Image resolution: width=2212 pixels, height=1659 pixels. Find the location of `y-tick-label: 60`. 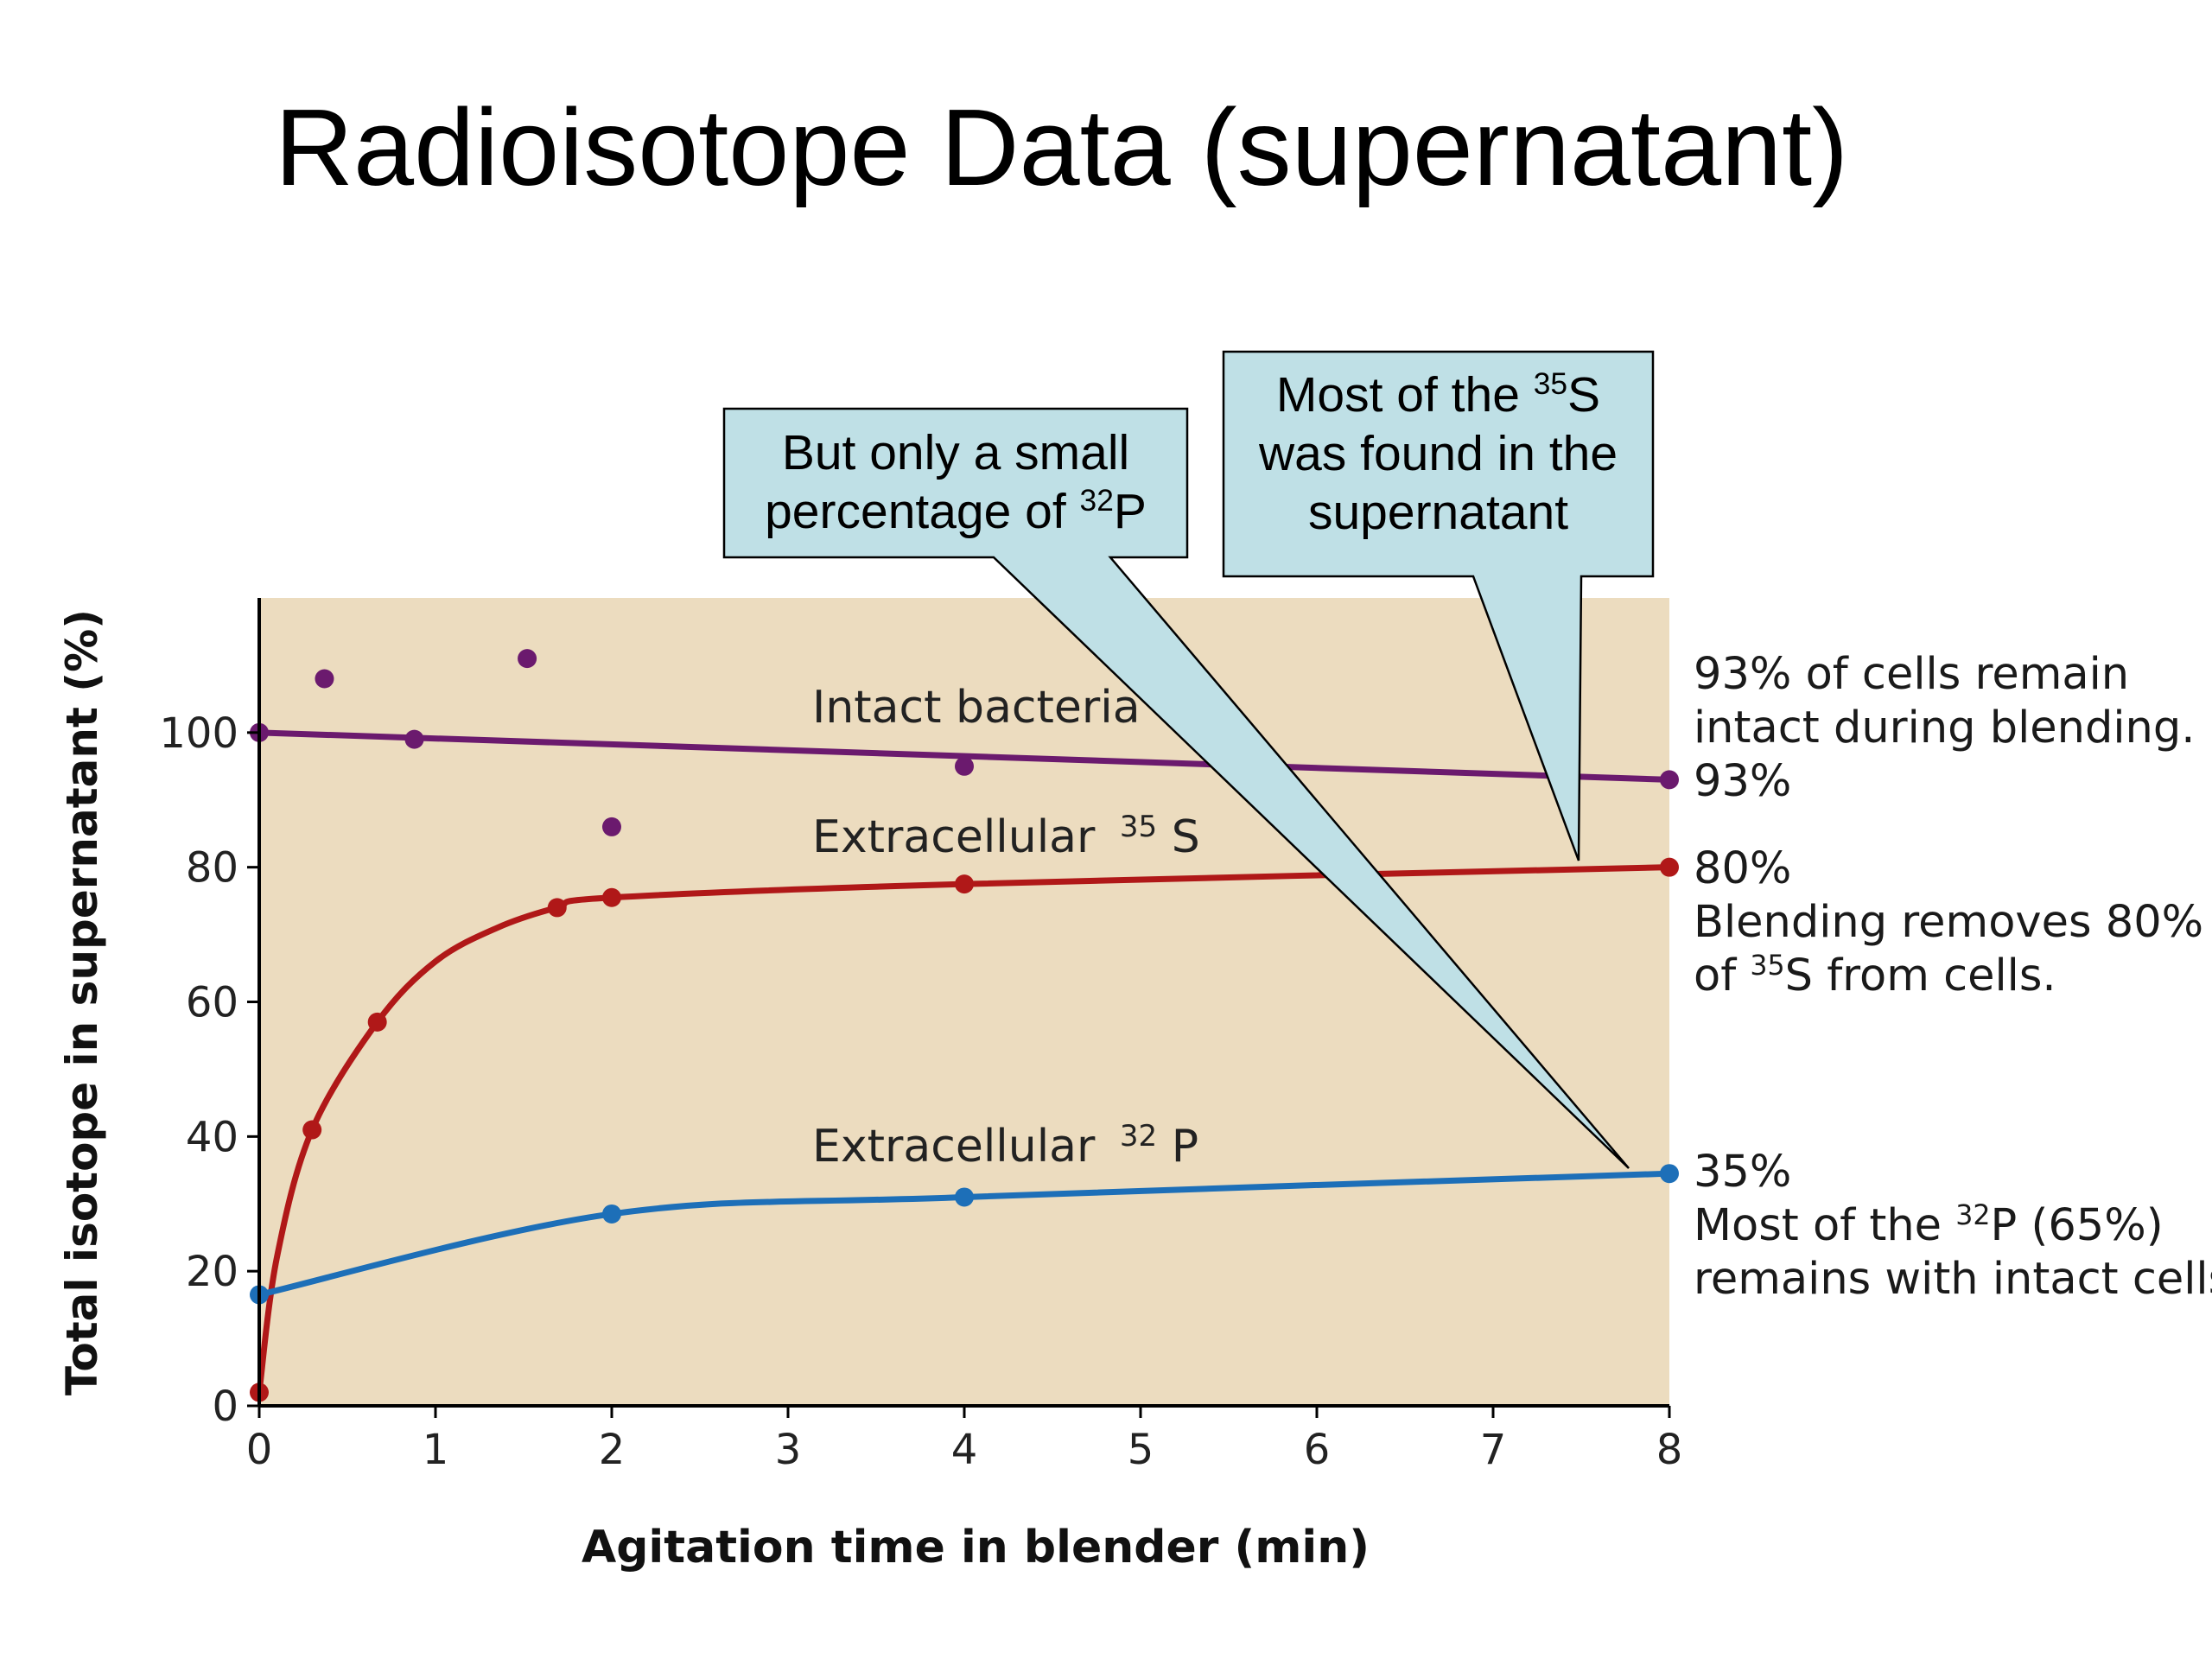

y-tick-label: 60 is located at coordinates (212, 1003).